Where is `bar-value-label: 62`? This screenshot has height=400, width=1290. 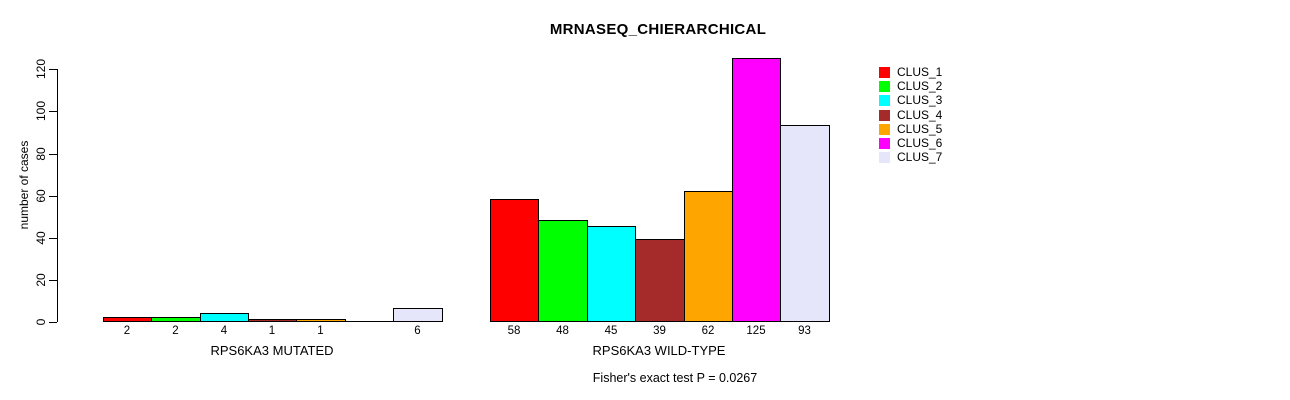 bar-value-label: 62 is located at coordinates (708, 331).